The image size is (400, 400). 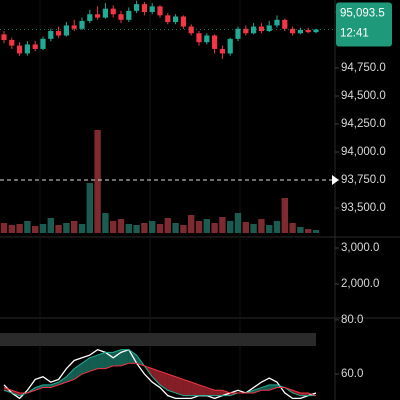 I want to click on y-tick-label: 93,500.0, so click(x=363, y=208).